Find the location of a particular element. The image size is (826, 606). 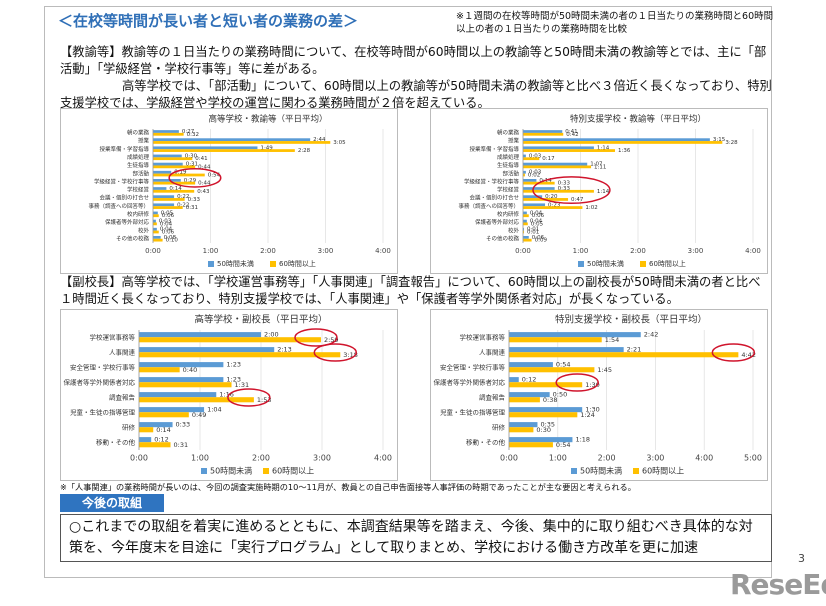

category-label: 会議・個別の打合せ is located at coordinates (124, 198).